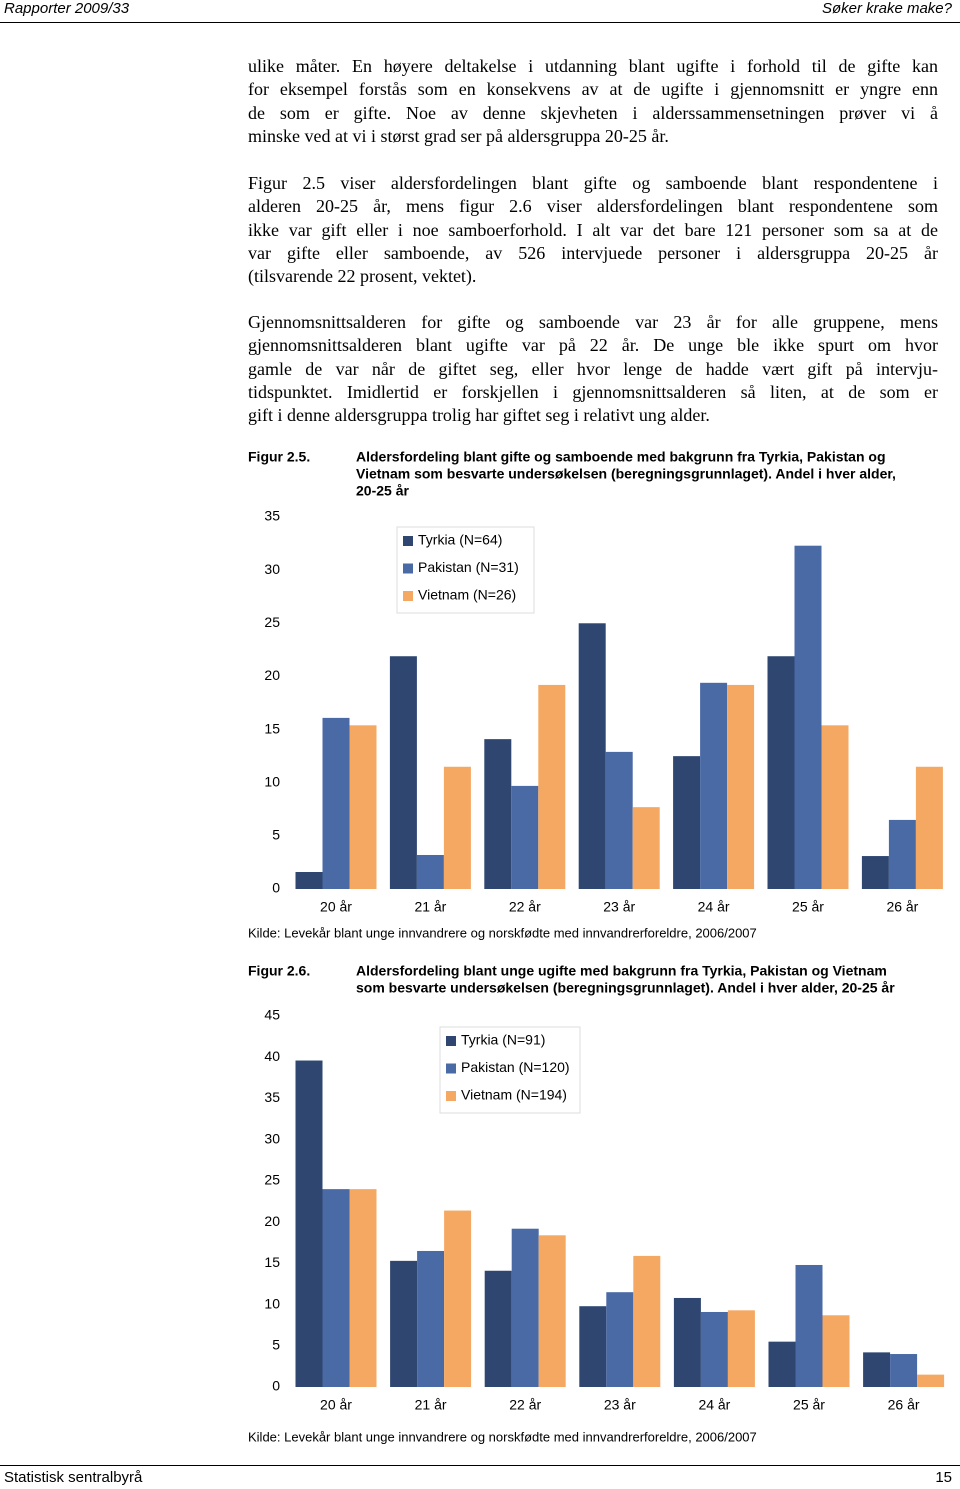  I want to click on header-rule, so click(480, 22).